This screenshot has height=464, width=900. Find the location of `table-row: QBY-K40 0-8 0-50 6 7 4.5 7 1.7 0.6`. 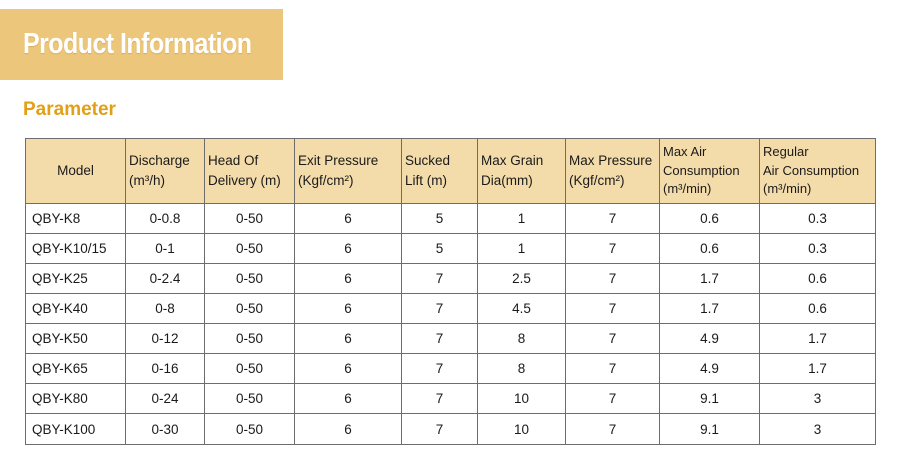

table-row: QBY-K40 0-8 0-50 6 7 4.5 7 1.7 0.6 is located at coordinates (450, 308).